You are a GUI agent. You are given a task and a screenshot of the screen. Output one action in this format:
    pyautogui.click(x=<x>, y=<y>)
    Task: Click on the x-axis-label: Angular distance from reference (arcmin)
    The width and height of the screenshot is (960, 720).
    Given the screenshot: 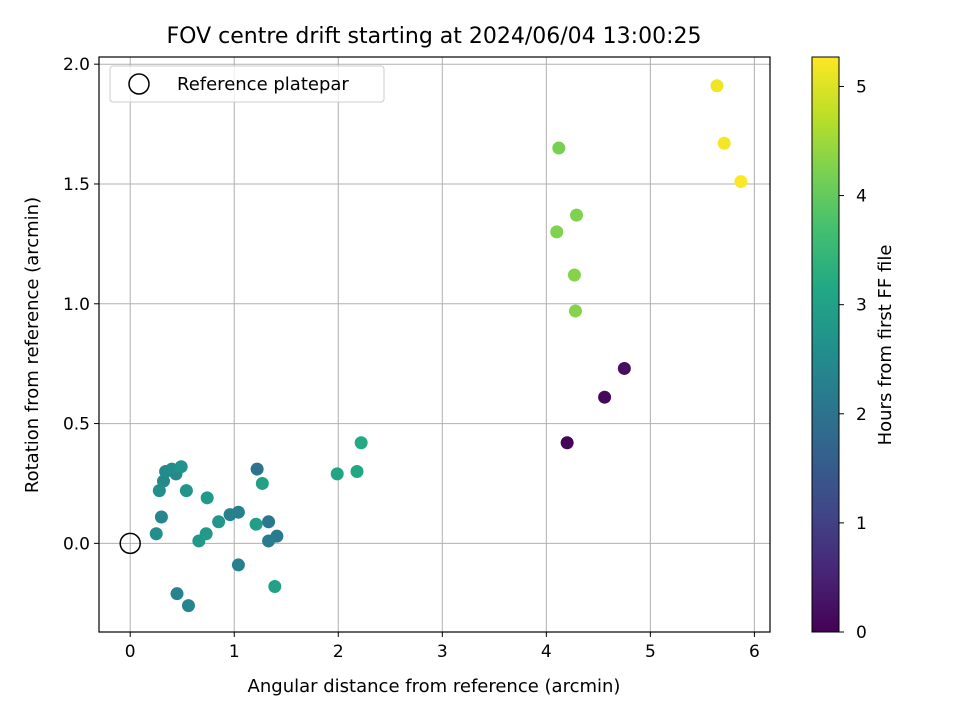 What is the action you would take?
    pyautogui.click(x=434, y=686)
    